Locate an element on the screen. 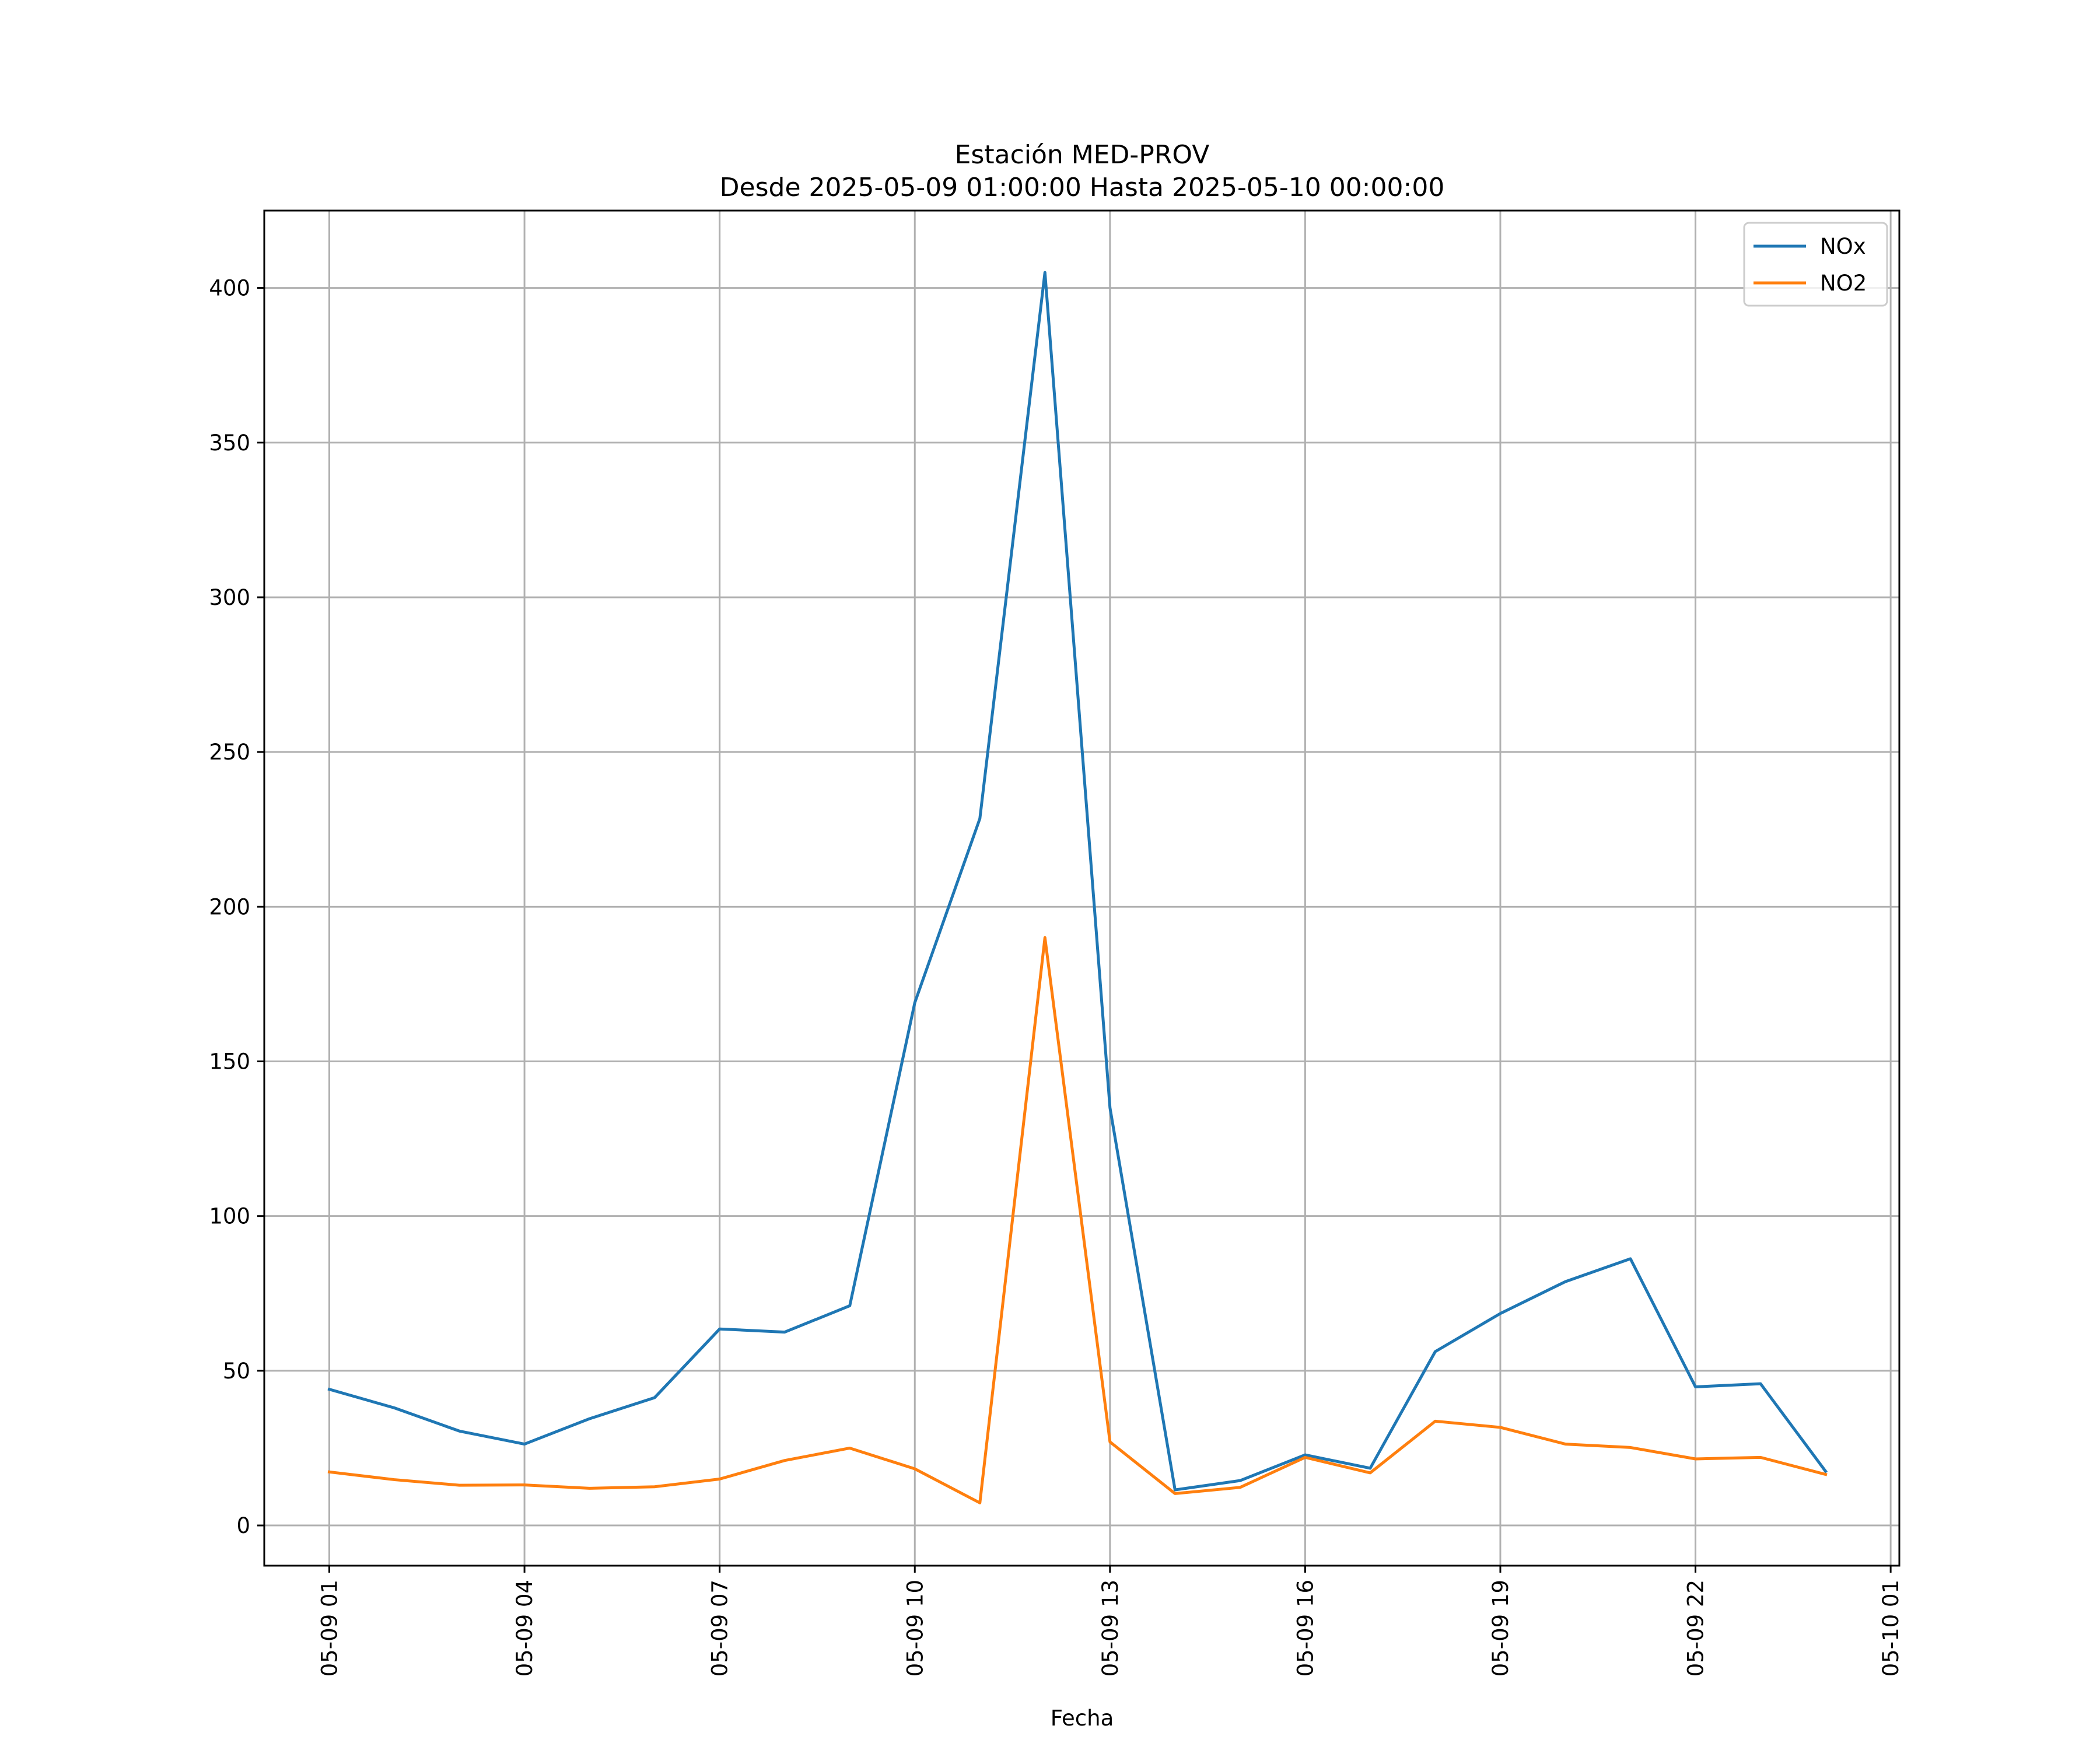 Image resolution: width=2100 pixels, height=1750 pixels. x-tick-label: 05-09 07 is located at coordinates (720, 1628).